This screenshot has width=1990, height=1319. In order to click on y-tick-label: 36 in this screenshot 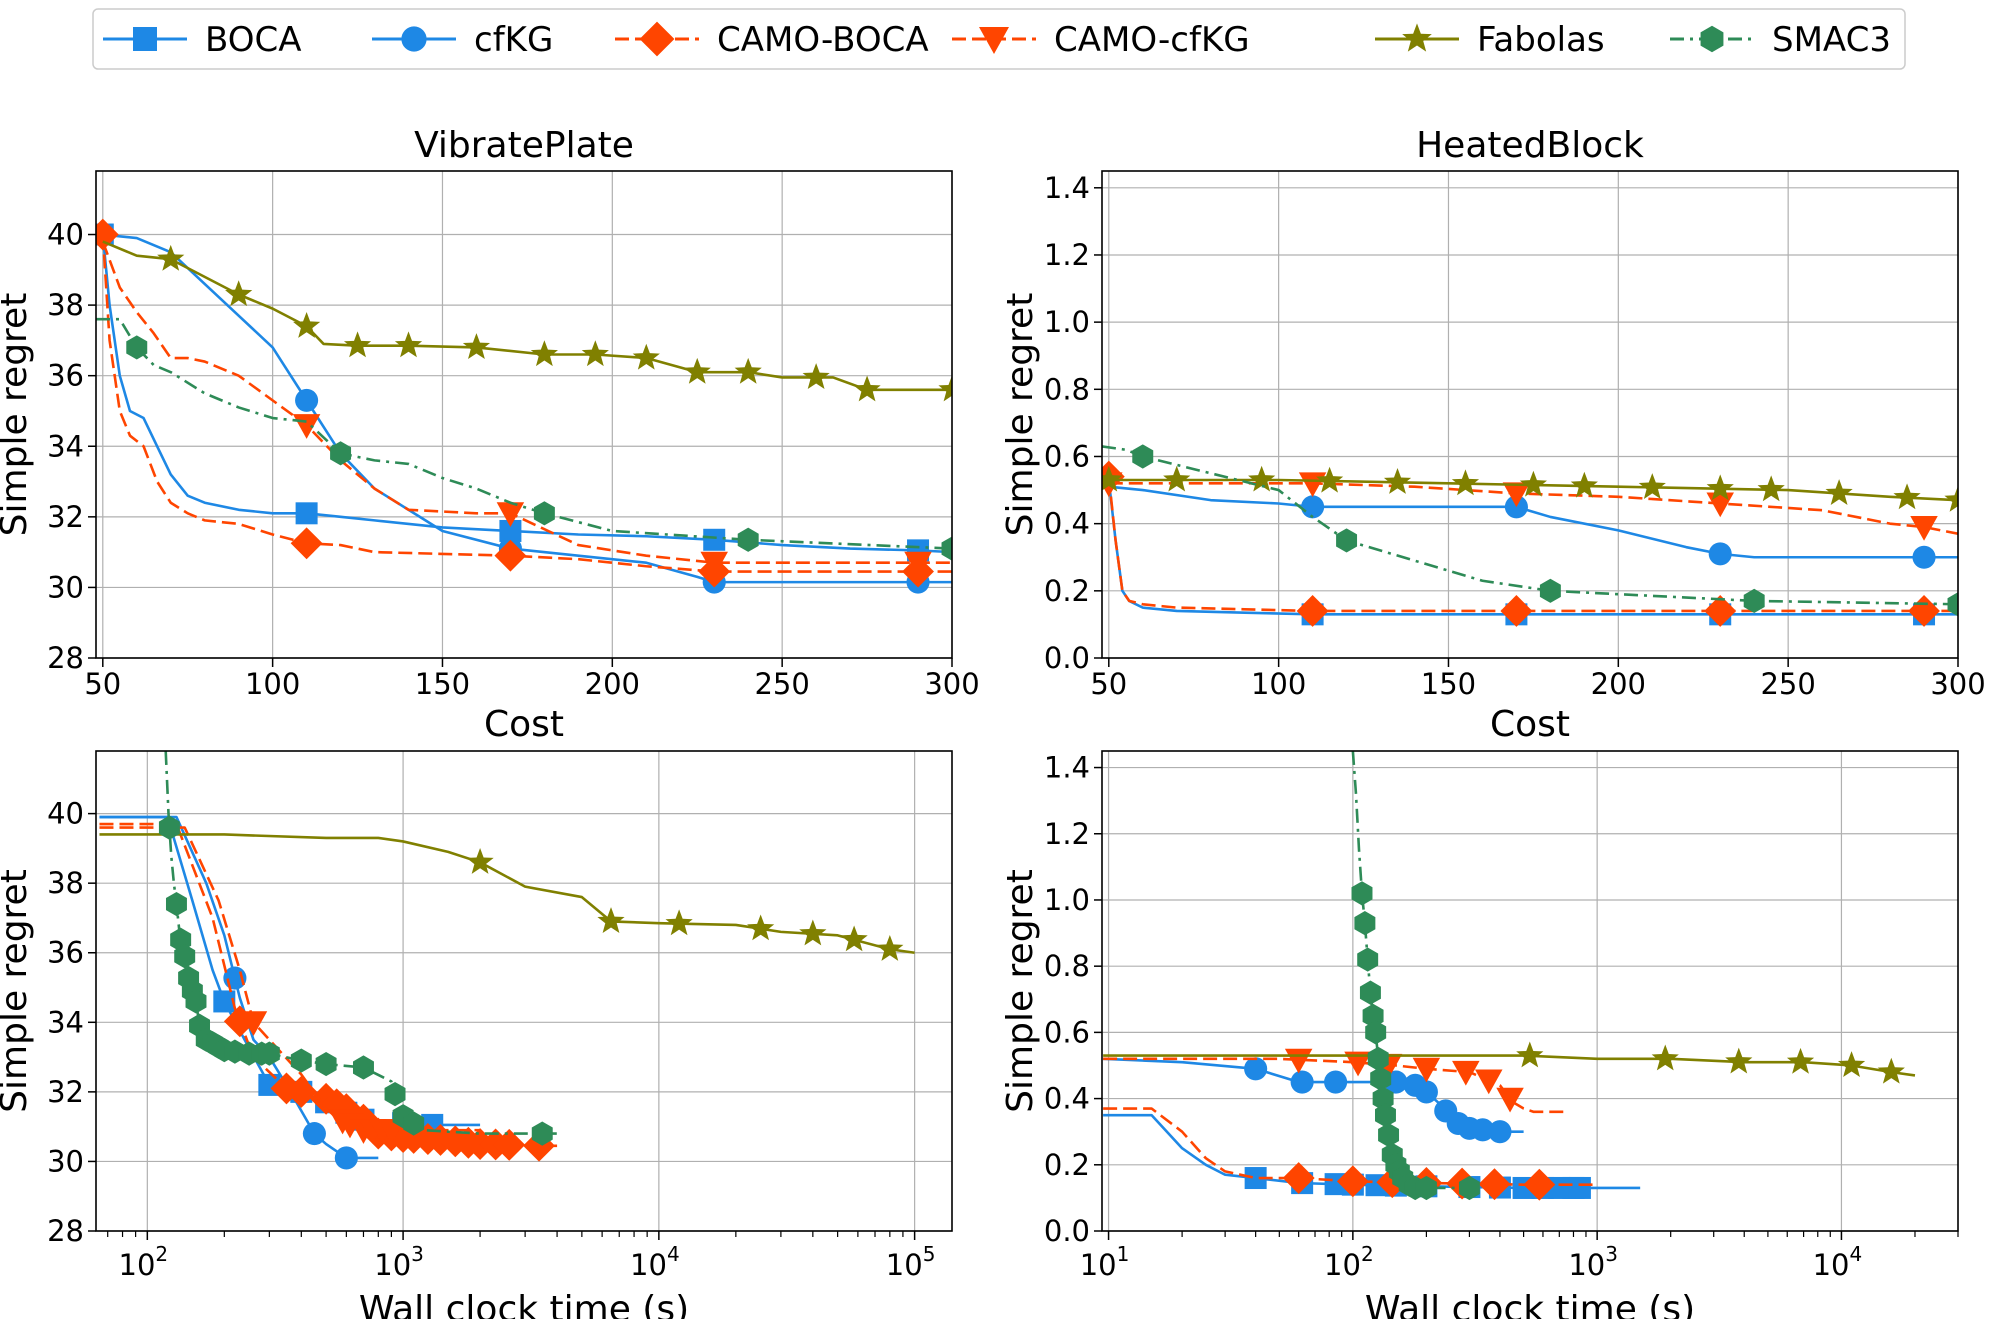, I will do `click(65, 376)`.